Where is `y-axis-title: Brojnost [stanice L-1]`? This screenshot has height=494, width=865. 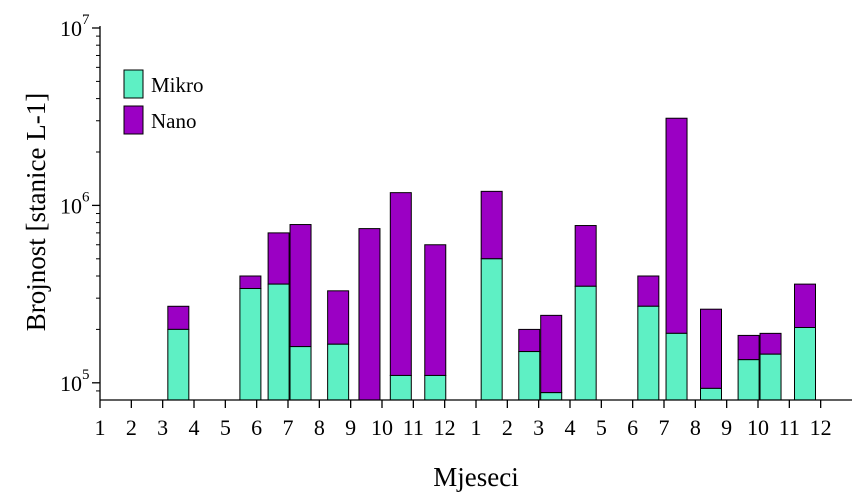 y-axis-title: Brojnost [stanice L-1] is located at coordinates (36, 212).